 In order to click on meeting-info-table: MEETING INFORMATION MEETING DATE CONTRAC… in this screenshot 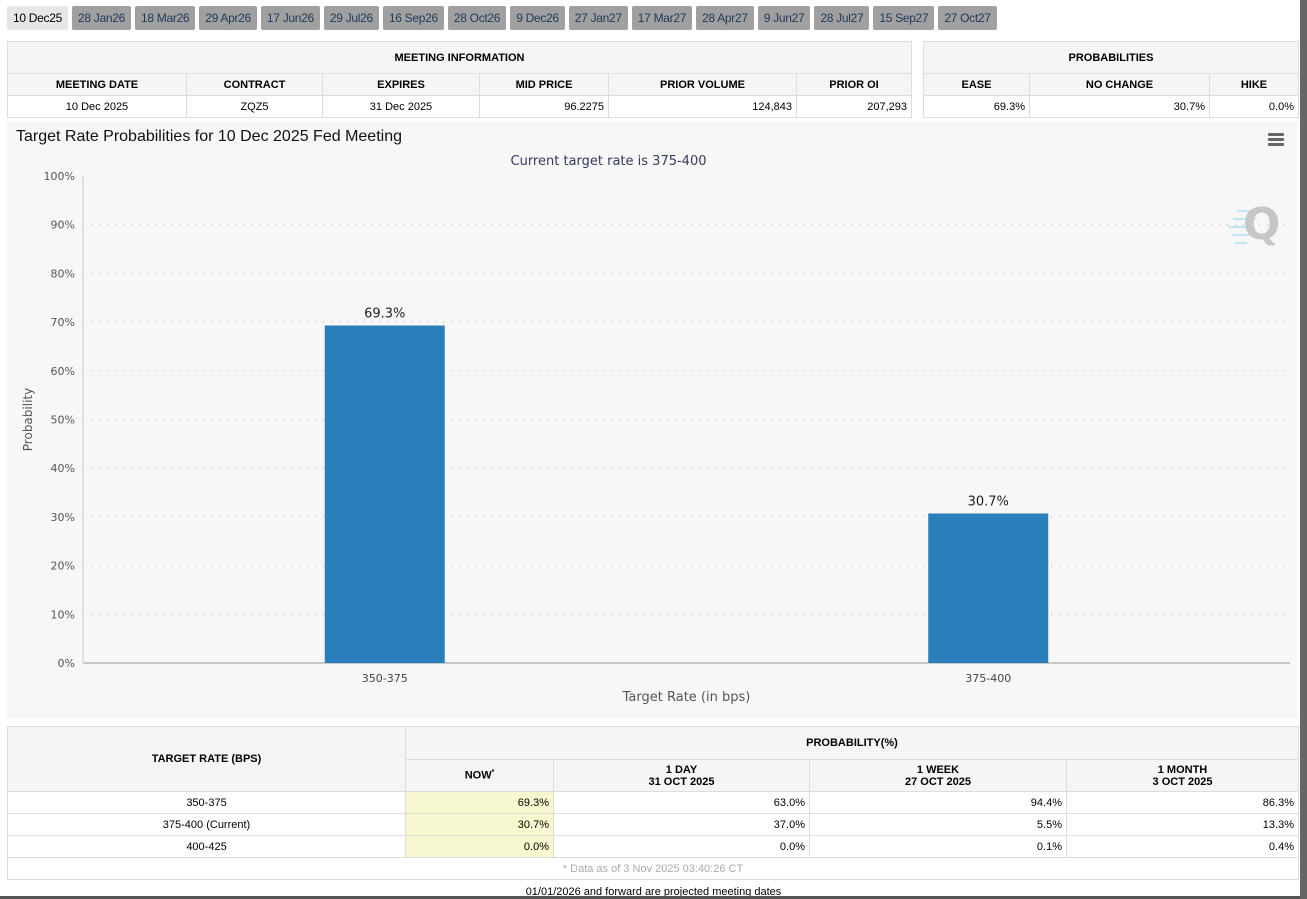, I will do `click(459, 79)`.